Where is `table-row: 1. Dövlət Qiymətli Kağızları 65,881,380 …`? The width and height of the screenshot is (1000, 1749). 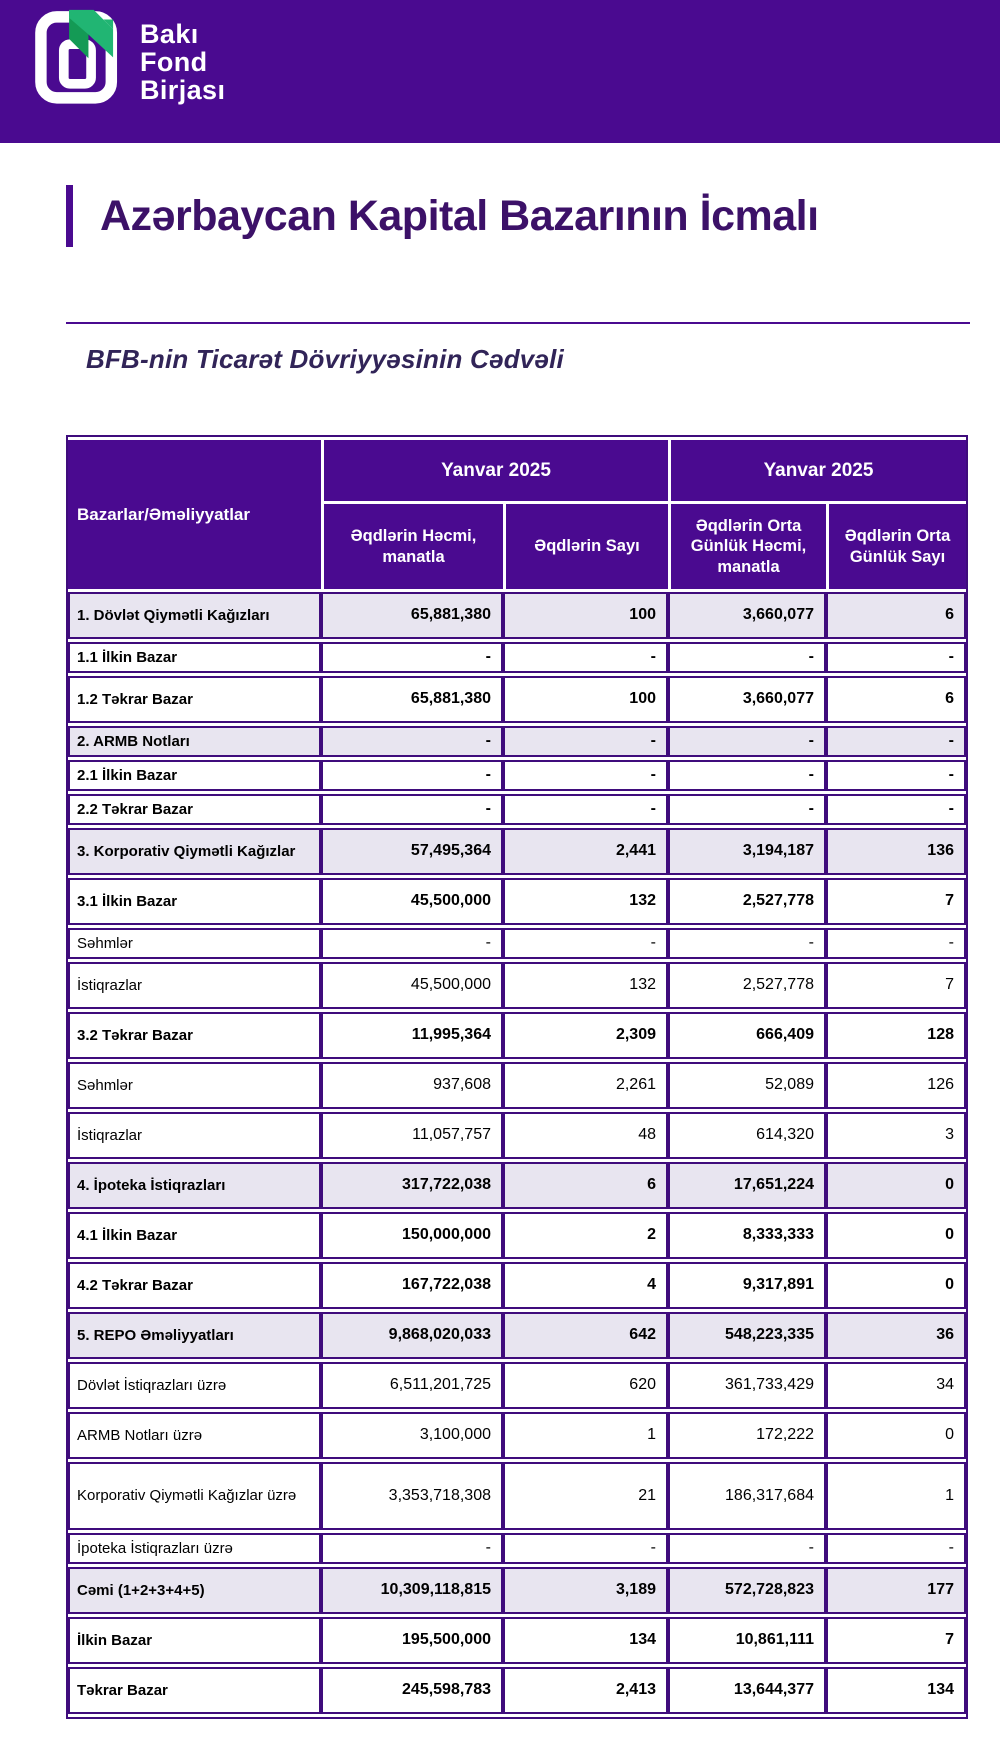 table-row: 1. Dövlət Qiymətli Kağızları 65,881,380 … is located at coordinates (517, 615).